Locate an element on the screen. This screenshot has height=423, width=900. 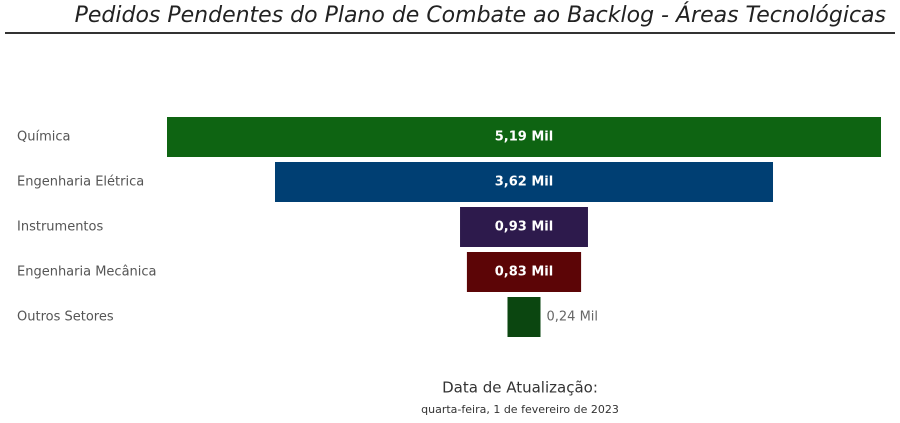
category-label: Química is located at coordinates (43, 137).